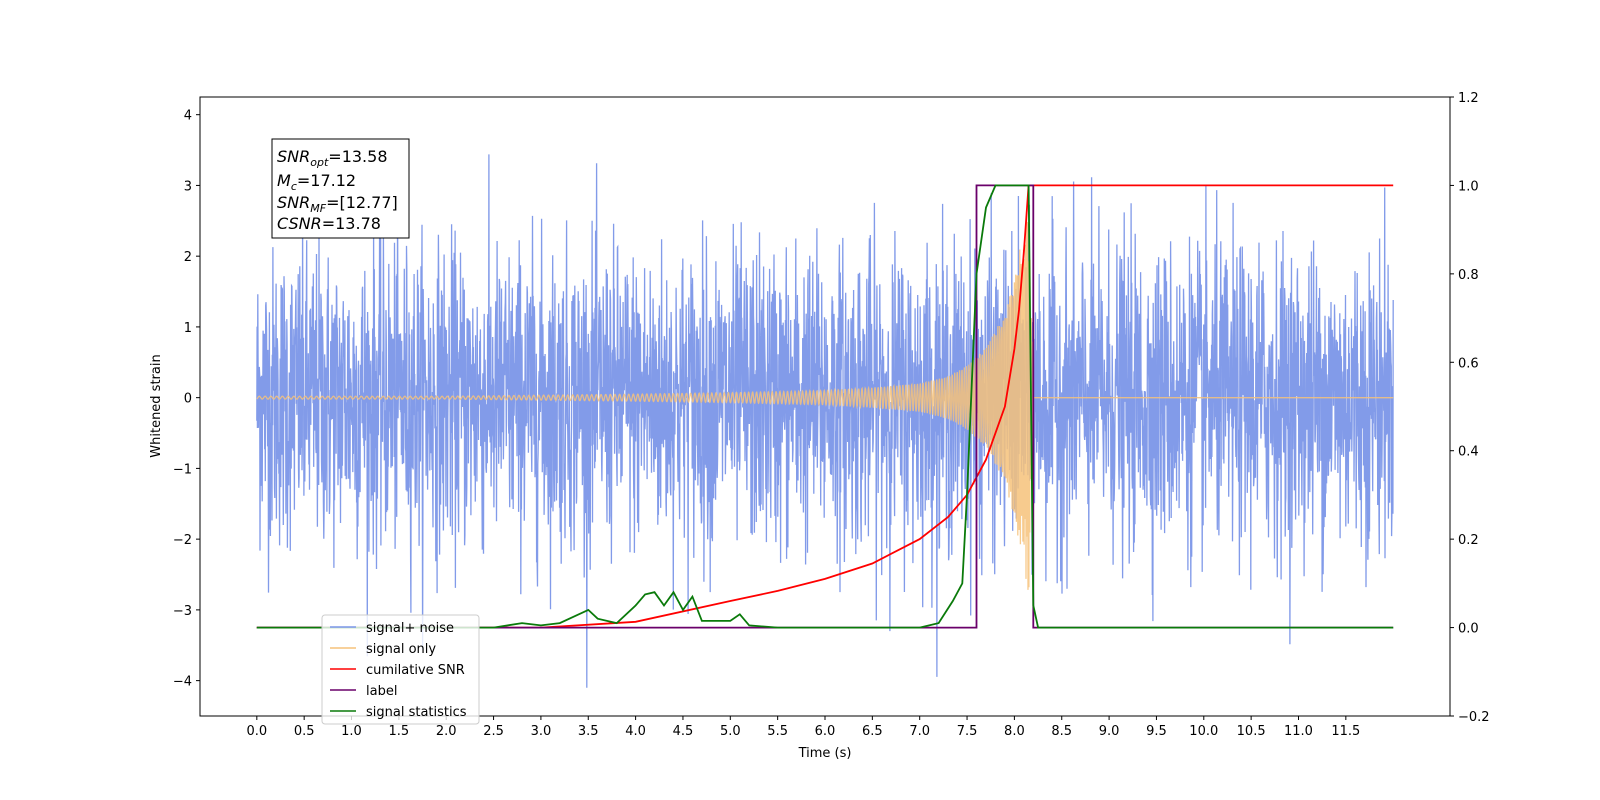 This screenshot has width=1600, height=800. Describe the element at coordinates (967, 731) in the screenshot. I see `x-tick-label: 7.5` at that location.